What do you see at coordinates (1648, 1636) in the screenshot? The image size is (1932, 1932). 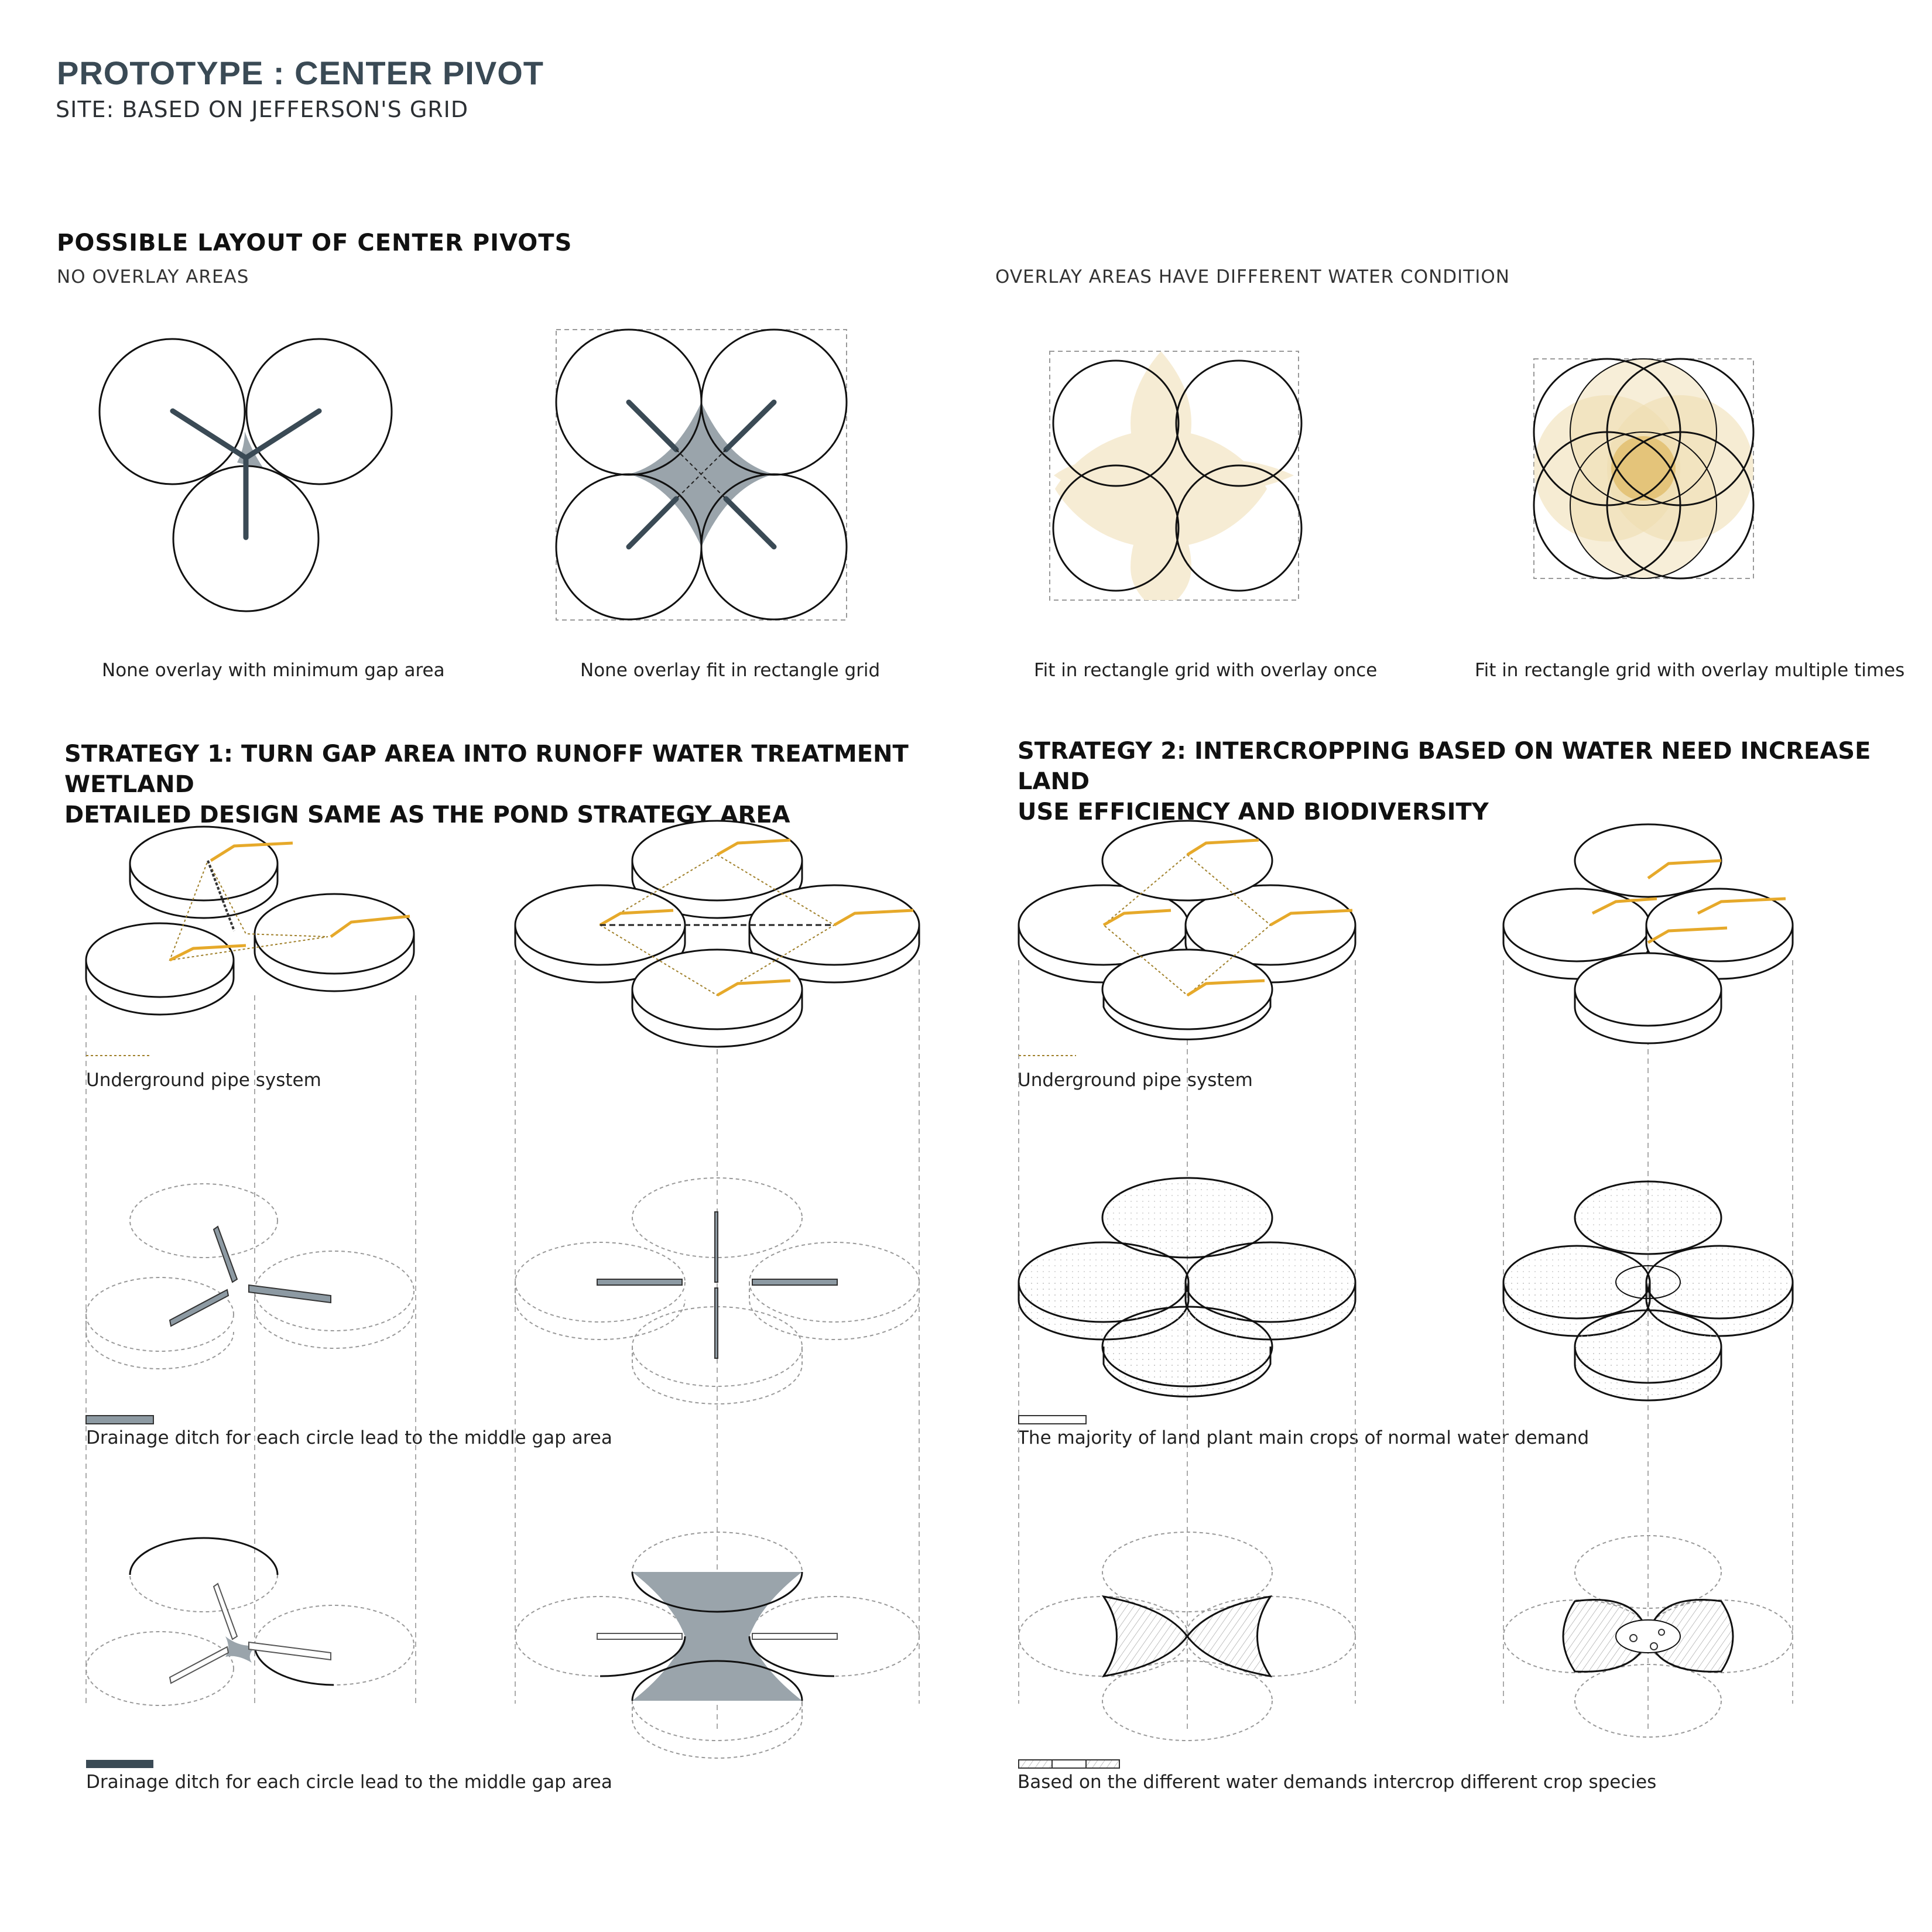 I see `s2-intercrop-multiple` at bounding box center [1648, 1636].